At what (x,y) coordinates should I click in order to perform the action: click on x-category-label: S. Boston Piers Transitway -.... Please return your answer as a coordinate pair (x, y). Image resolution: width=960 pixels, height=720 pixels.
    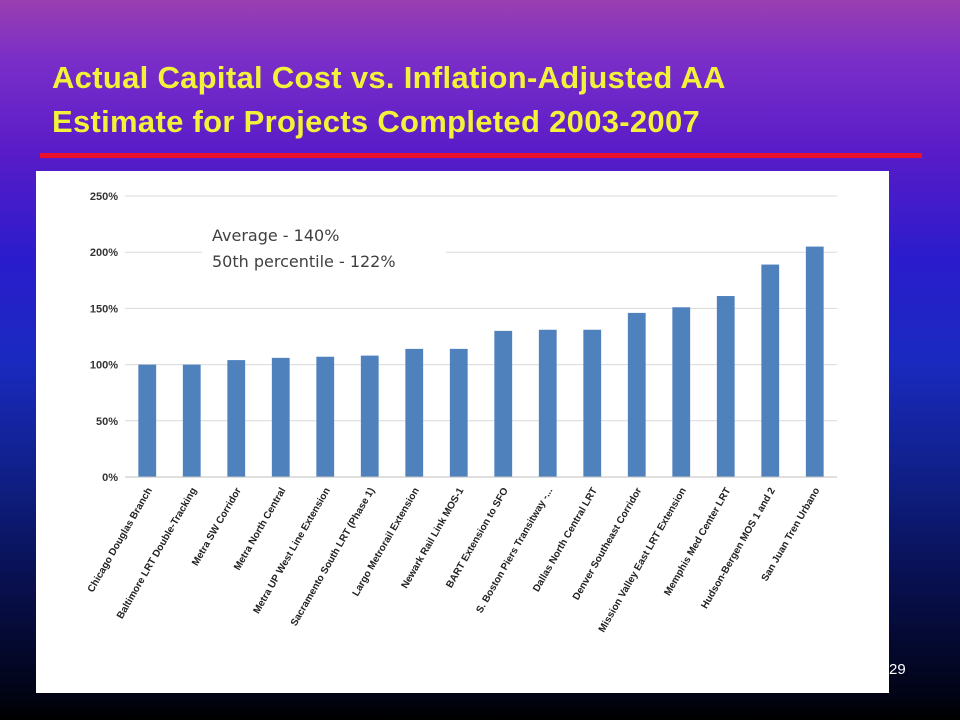
    Looking at the image, I should click on (514, 550).